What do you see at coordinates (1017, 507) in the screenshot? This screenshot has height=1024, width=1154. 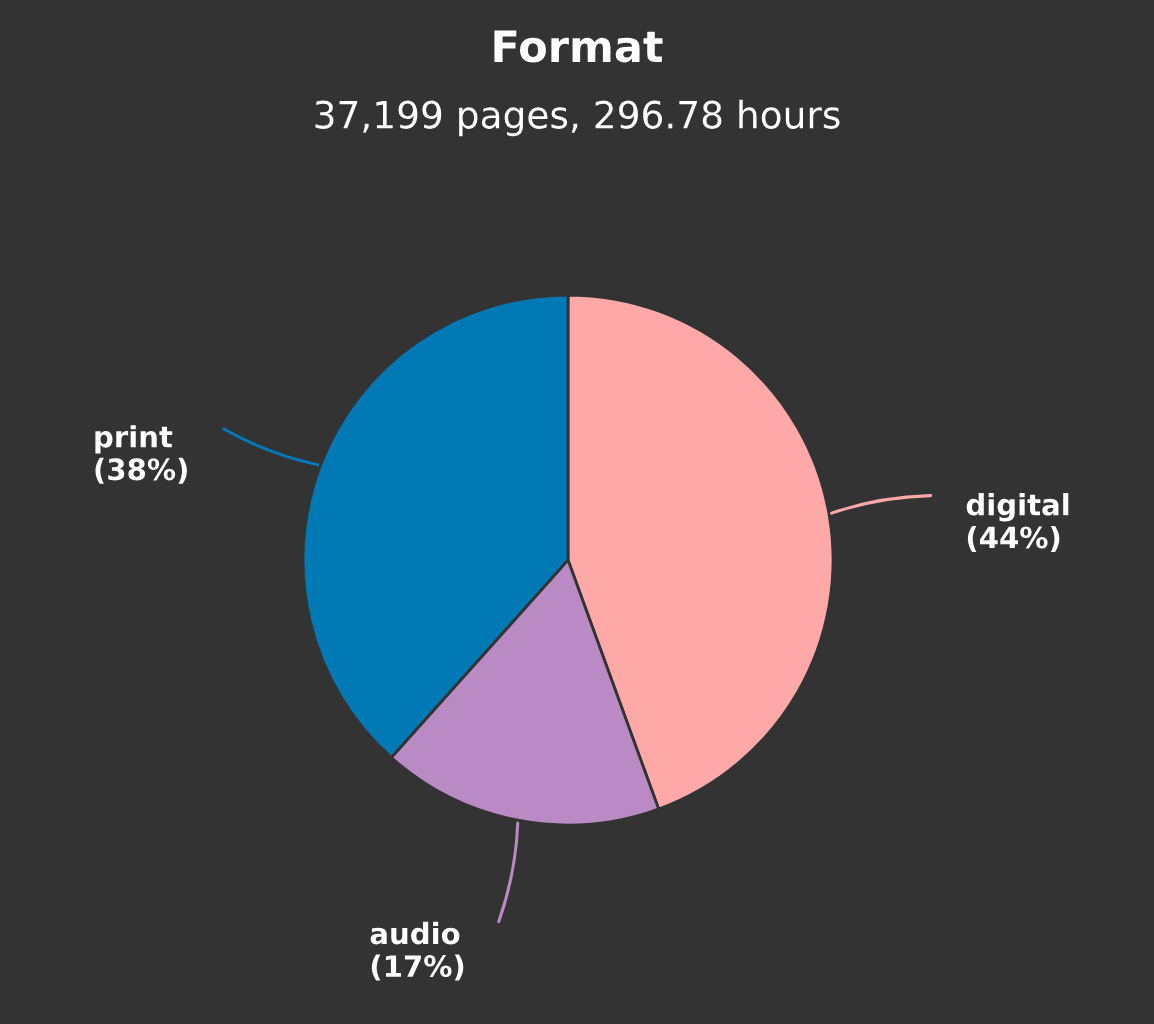 I see `legend-label: digital` at bounding box center [1017, 507].